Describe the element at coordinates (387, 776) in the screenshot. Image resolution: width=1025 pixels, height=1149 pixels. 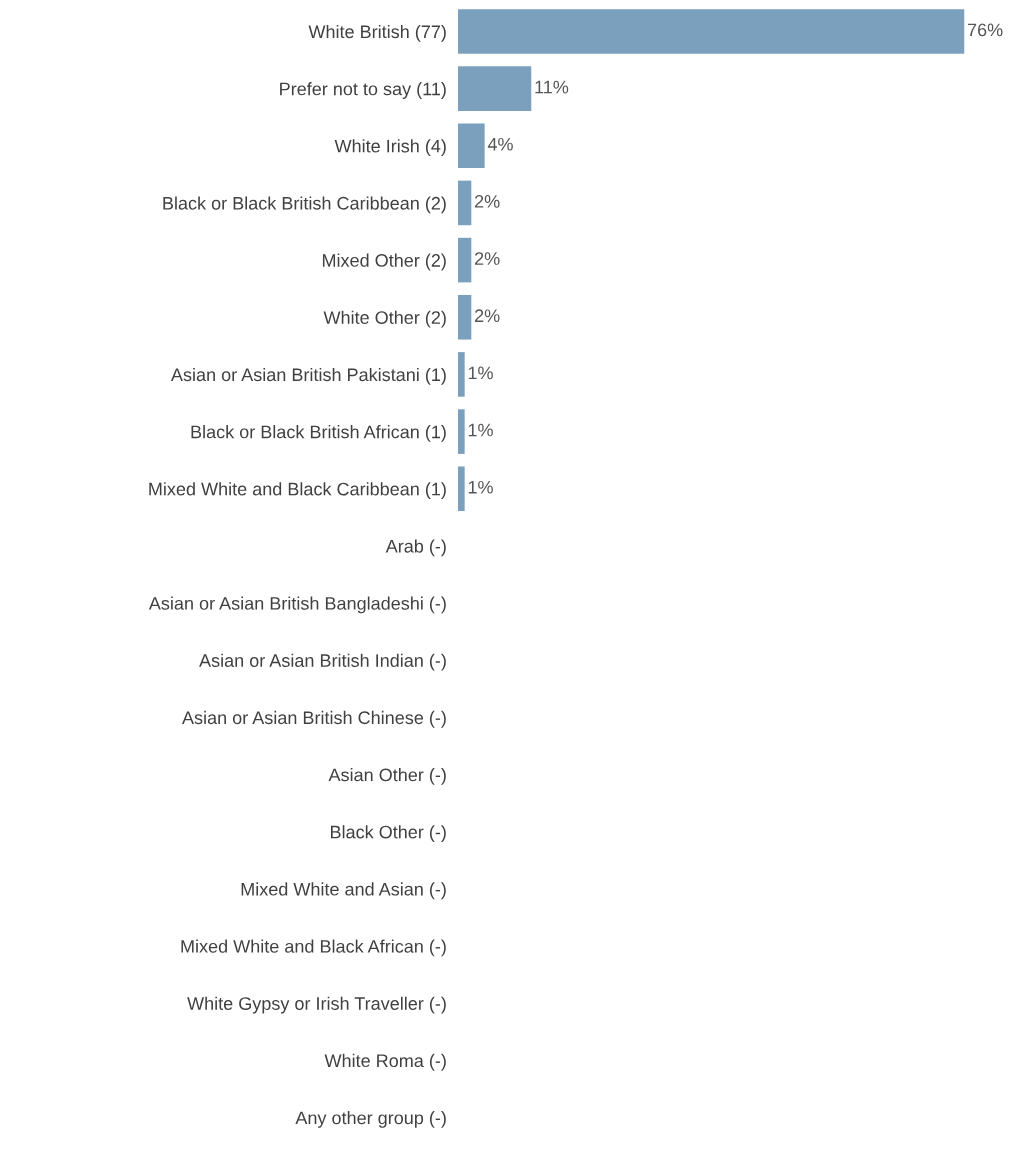
I see `y-tick-label: Asian Other (-)` at that location.